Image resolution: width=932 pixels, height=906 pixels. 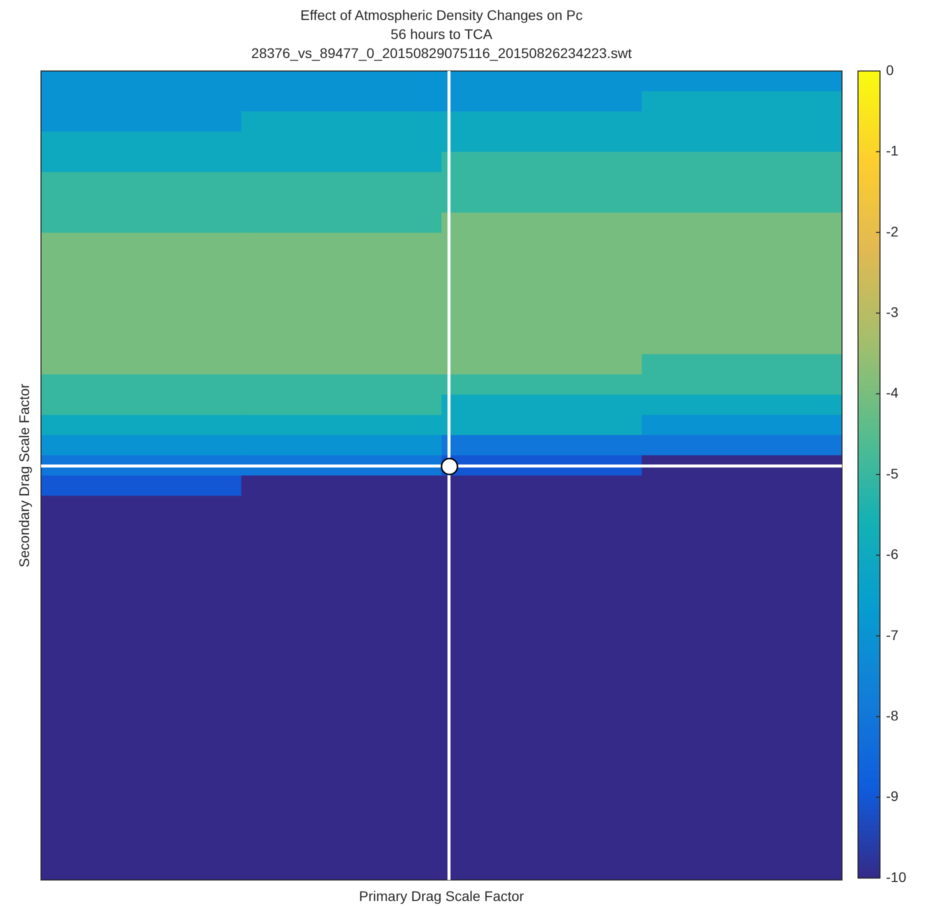 I want to click on chart-title: Effect of Atmospheric Density Changes on Pc, so click(x=441, y=14).